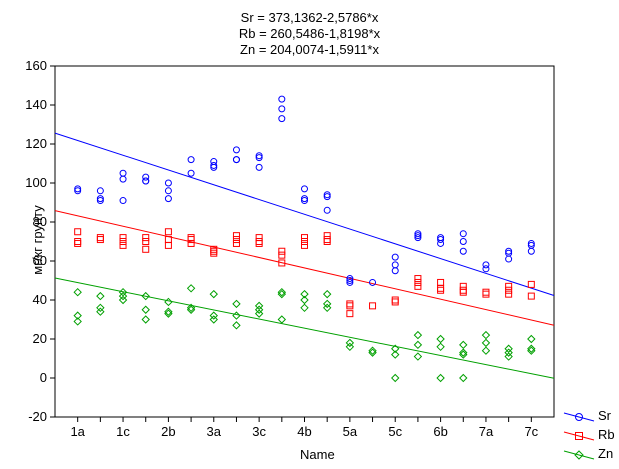 Image resolution: width=619 pixels, height=469 pixels. What do you see at coordinates (40, 338) in the screenshot?
I see `y-tick-label: 20` at bounding box center [40, 338].